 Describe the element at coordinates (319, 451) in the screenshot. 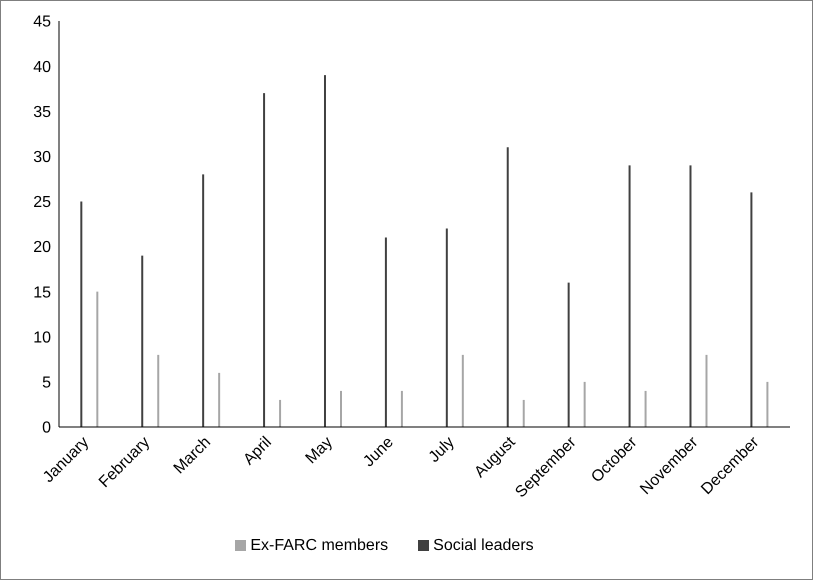

I see `x-tick-label: May` at that location.